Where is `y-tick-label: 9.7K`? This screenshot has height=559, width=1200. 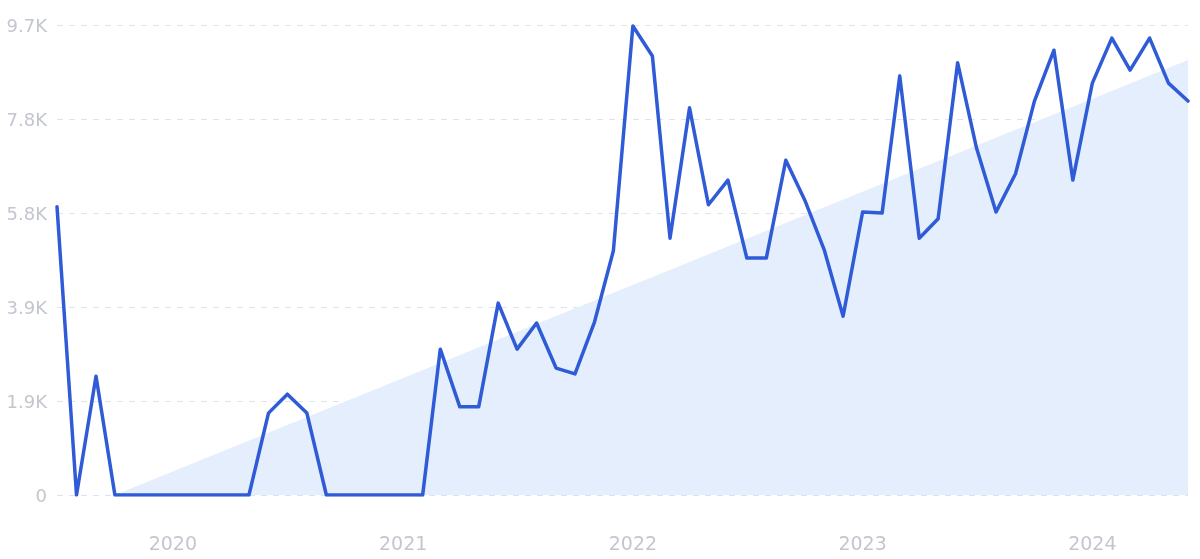 y-tick-label: 9.7K is located at coordinates (27, 25).